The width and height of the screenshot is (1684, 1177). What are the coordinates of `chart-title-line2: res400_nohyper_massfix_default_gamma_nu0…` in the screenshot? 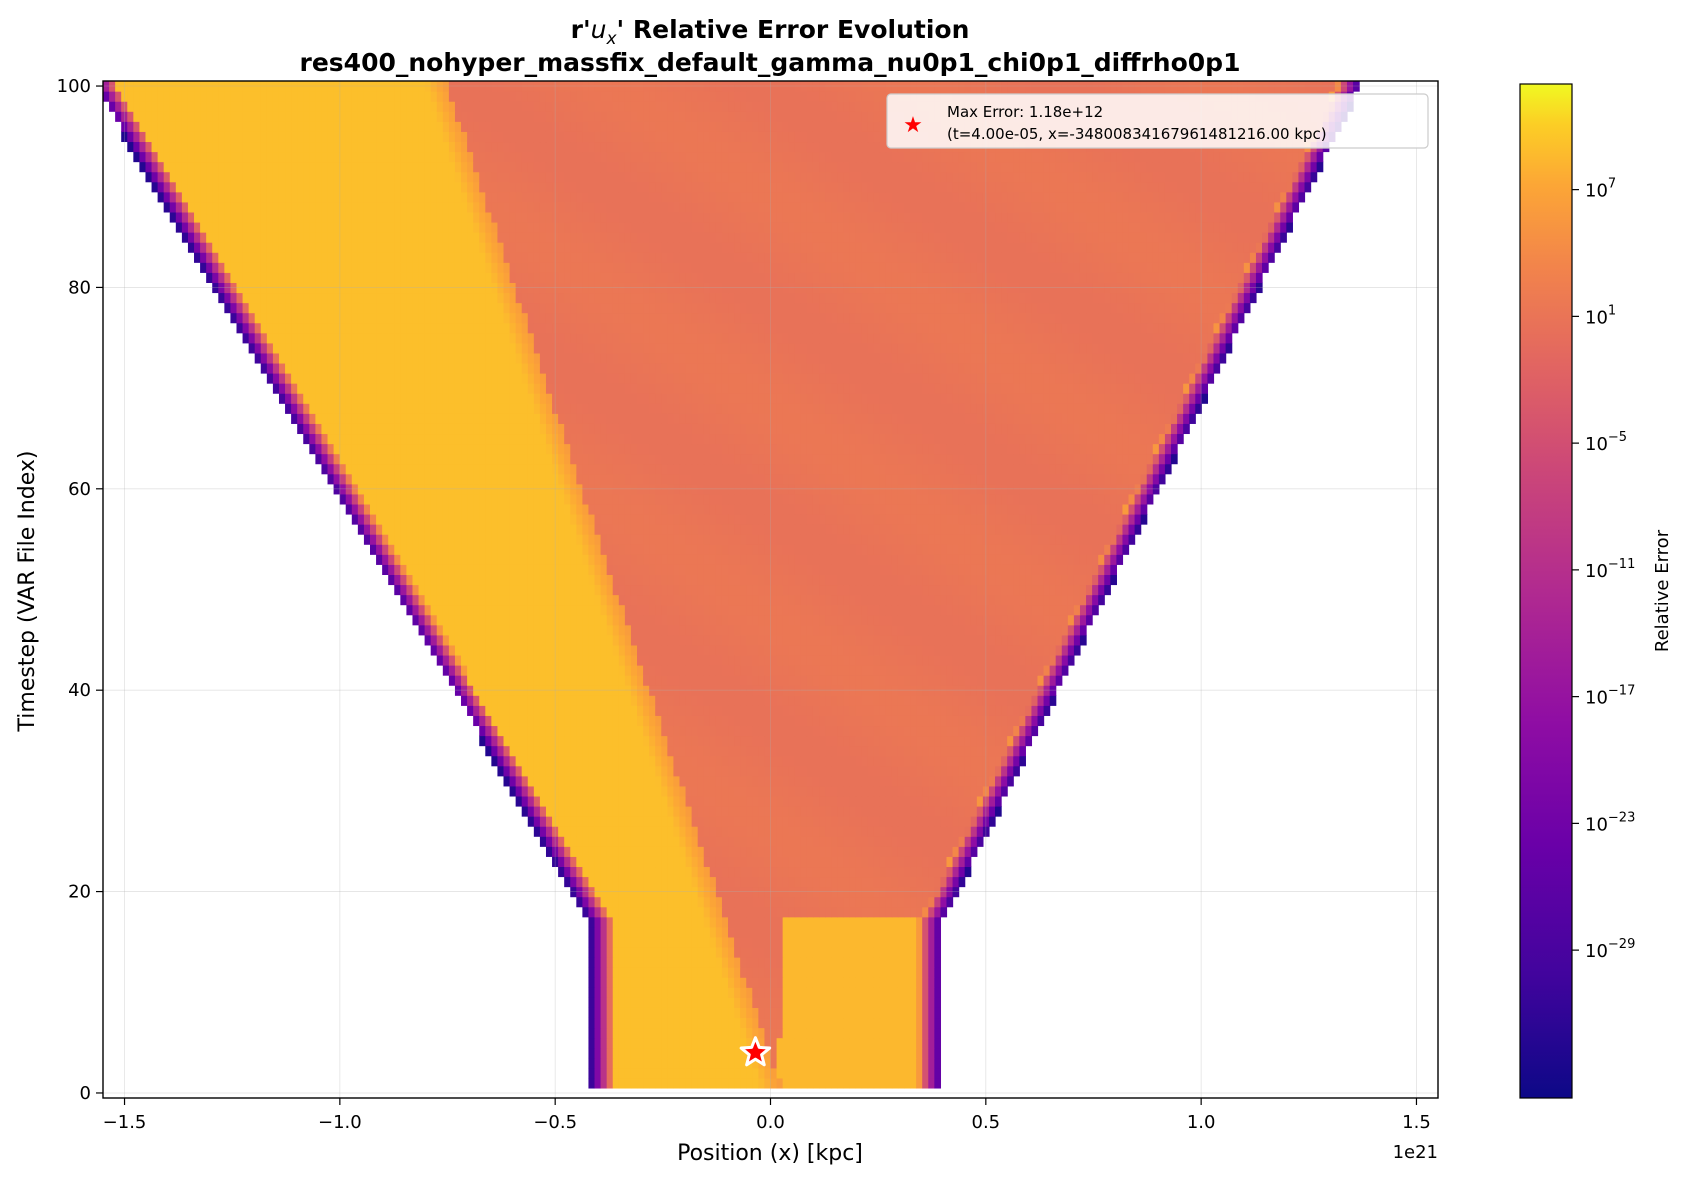 It's located at (770, 62).